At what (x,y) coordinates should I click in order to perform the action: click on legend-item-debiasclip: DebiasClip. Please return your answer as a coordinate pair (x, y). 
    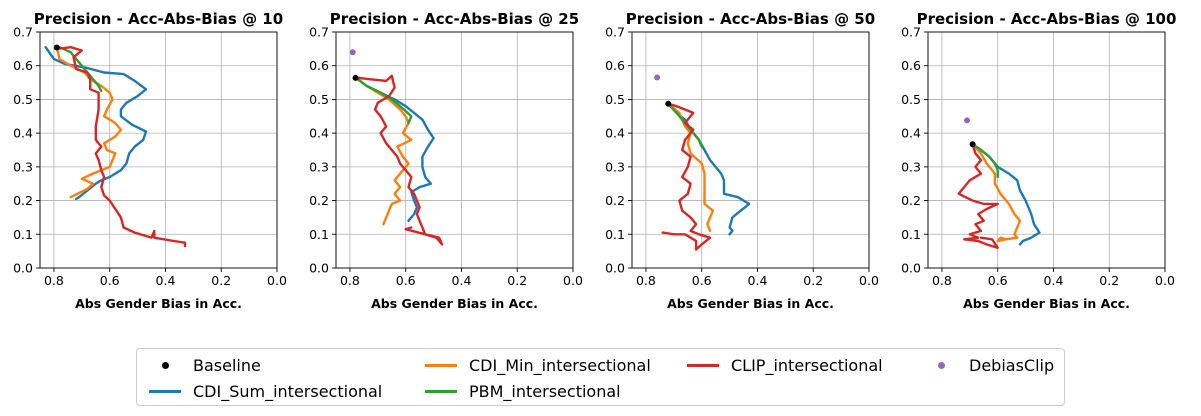
    Looking at the image, I should click on (988, 365).